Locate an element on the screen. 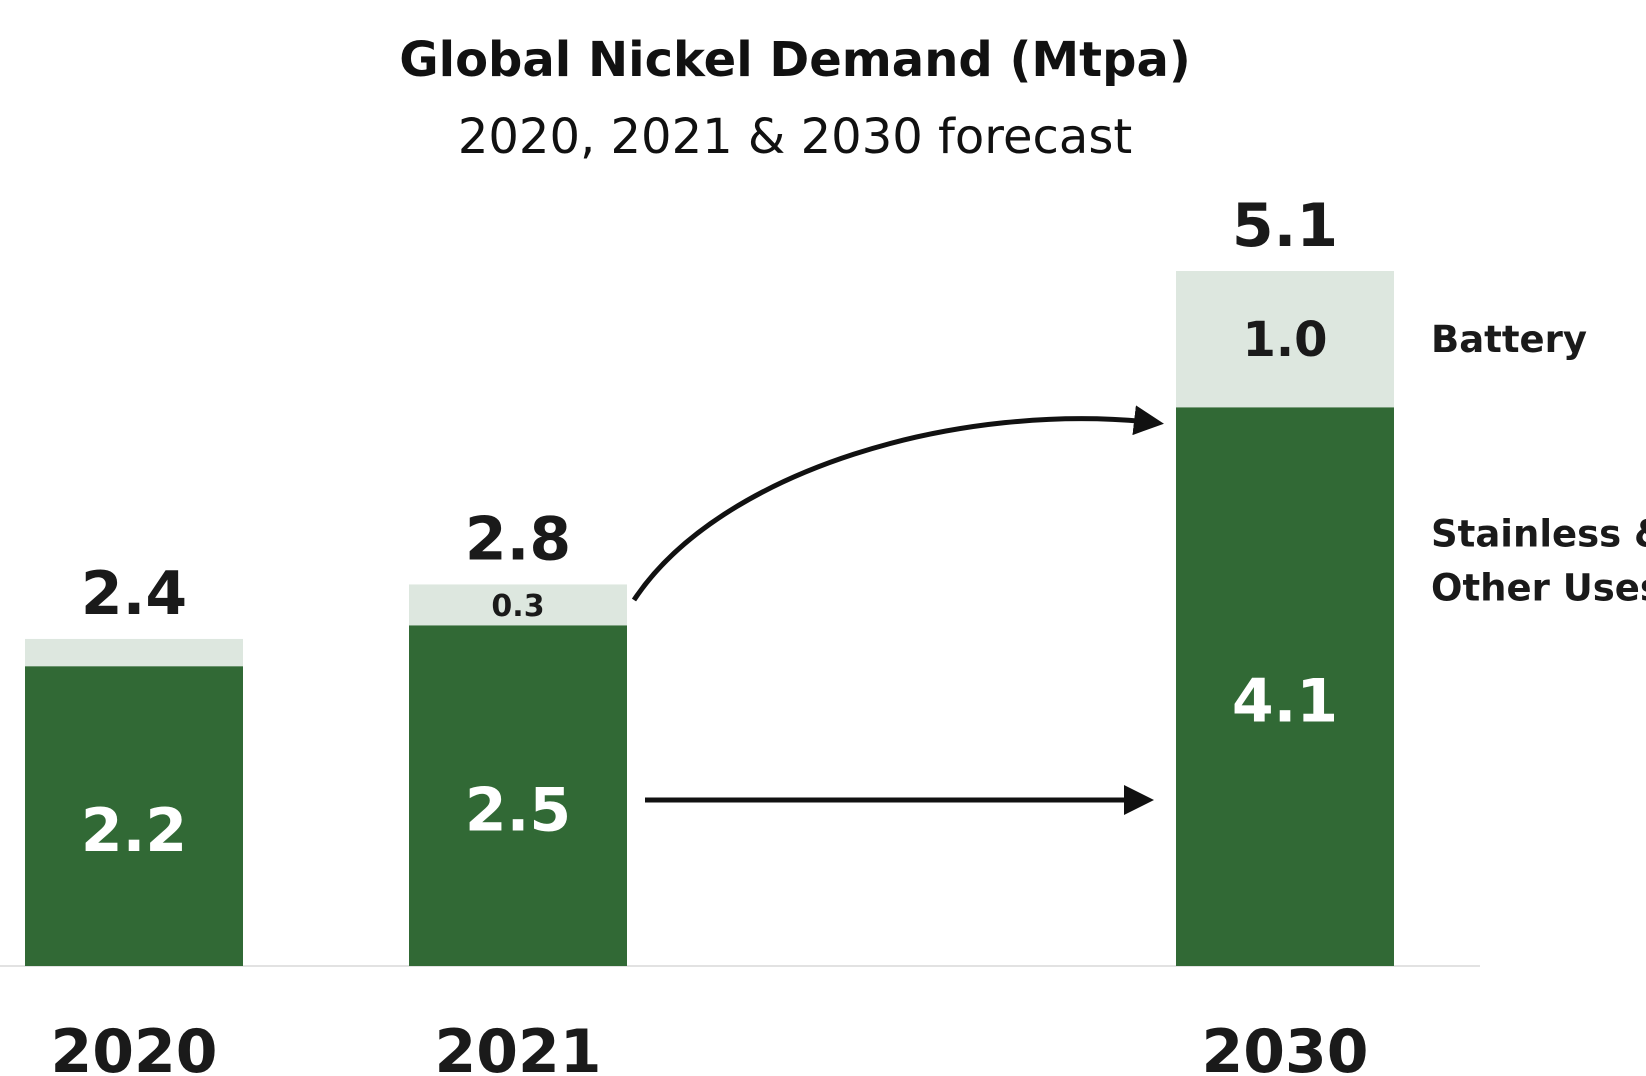 The height and width of the screenshot is (1076, 1646). segment-label-2030-battery: 1.0 is located at coordinates (1284, 340).